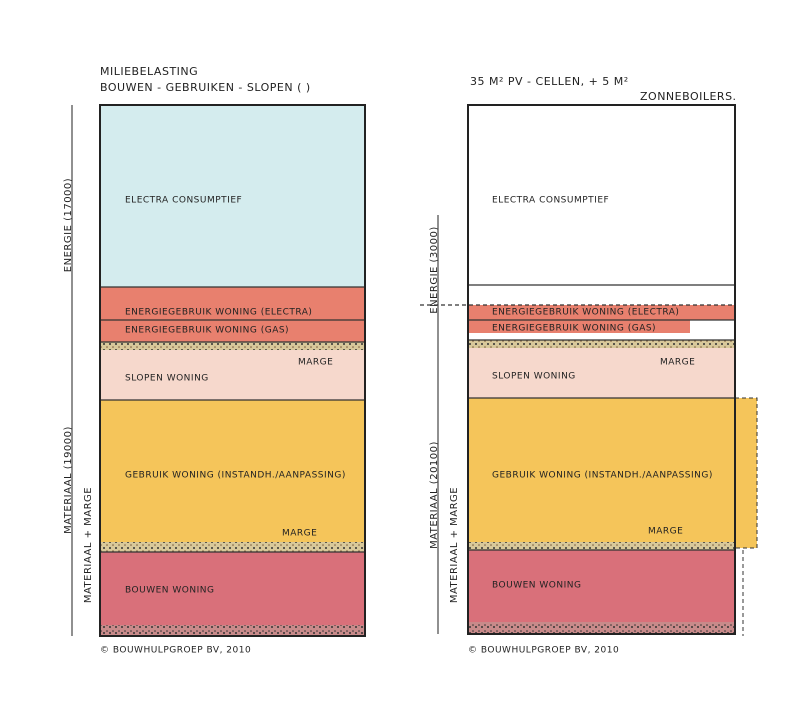 This screenshot has height=703, width=810. I want to click on title: 35 M² PV - CELLEN, + 5 M², so click(549, 81).